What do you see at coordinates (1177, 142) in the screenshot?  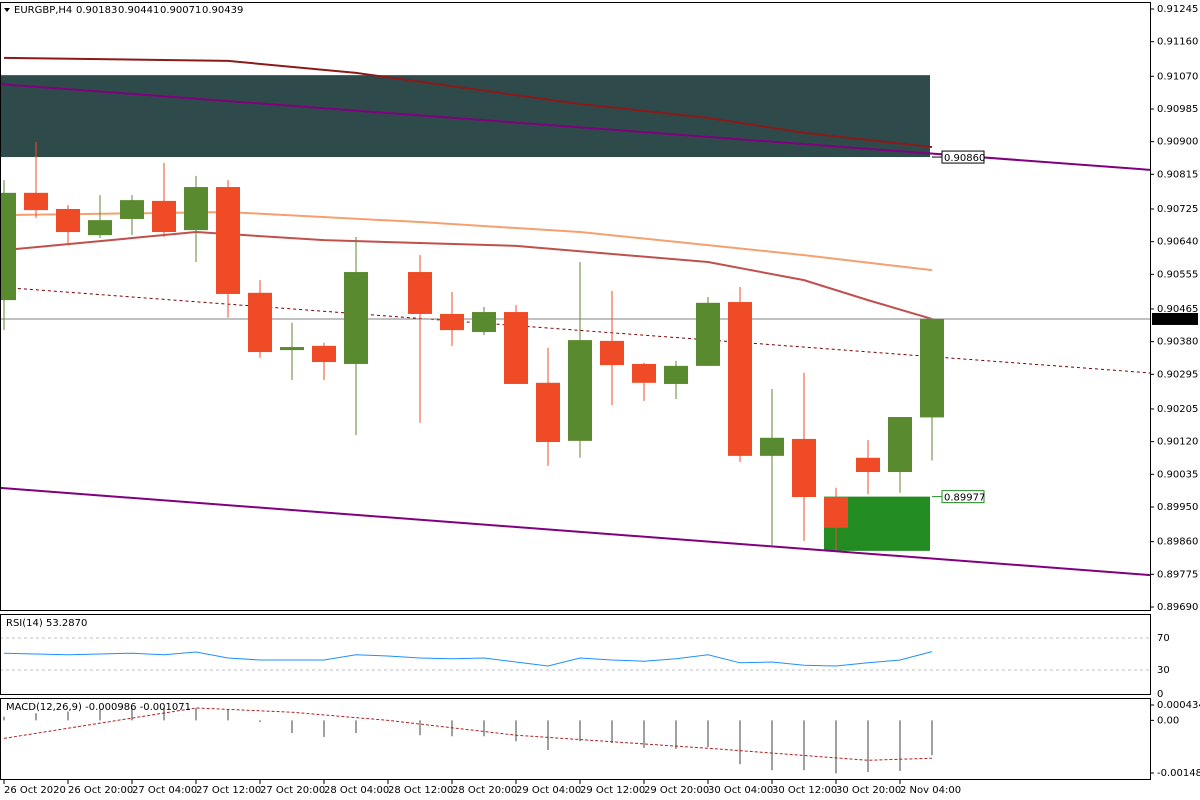 I see `y-tick-label: 0.90900` at bounding box center [1177, 142].